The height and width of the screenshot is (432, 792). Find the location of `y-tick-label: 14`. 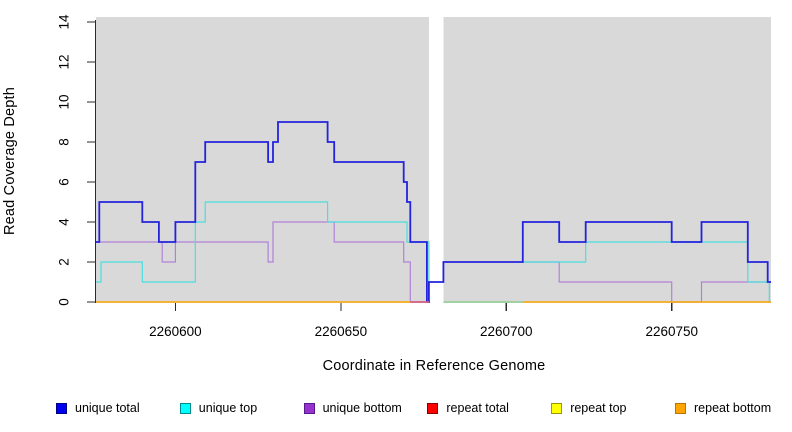

y-tick-label: 14 is located at coordinates (64, 22).